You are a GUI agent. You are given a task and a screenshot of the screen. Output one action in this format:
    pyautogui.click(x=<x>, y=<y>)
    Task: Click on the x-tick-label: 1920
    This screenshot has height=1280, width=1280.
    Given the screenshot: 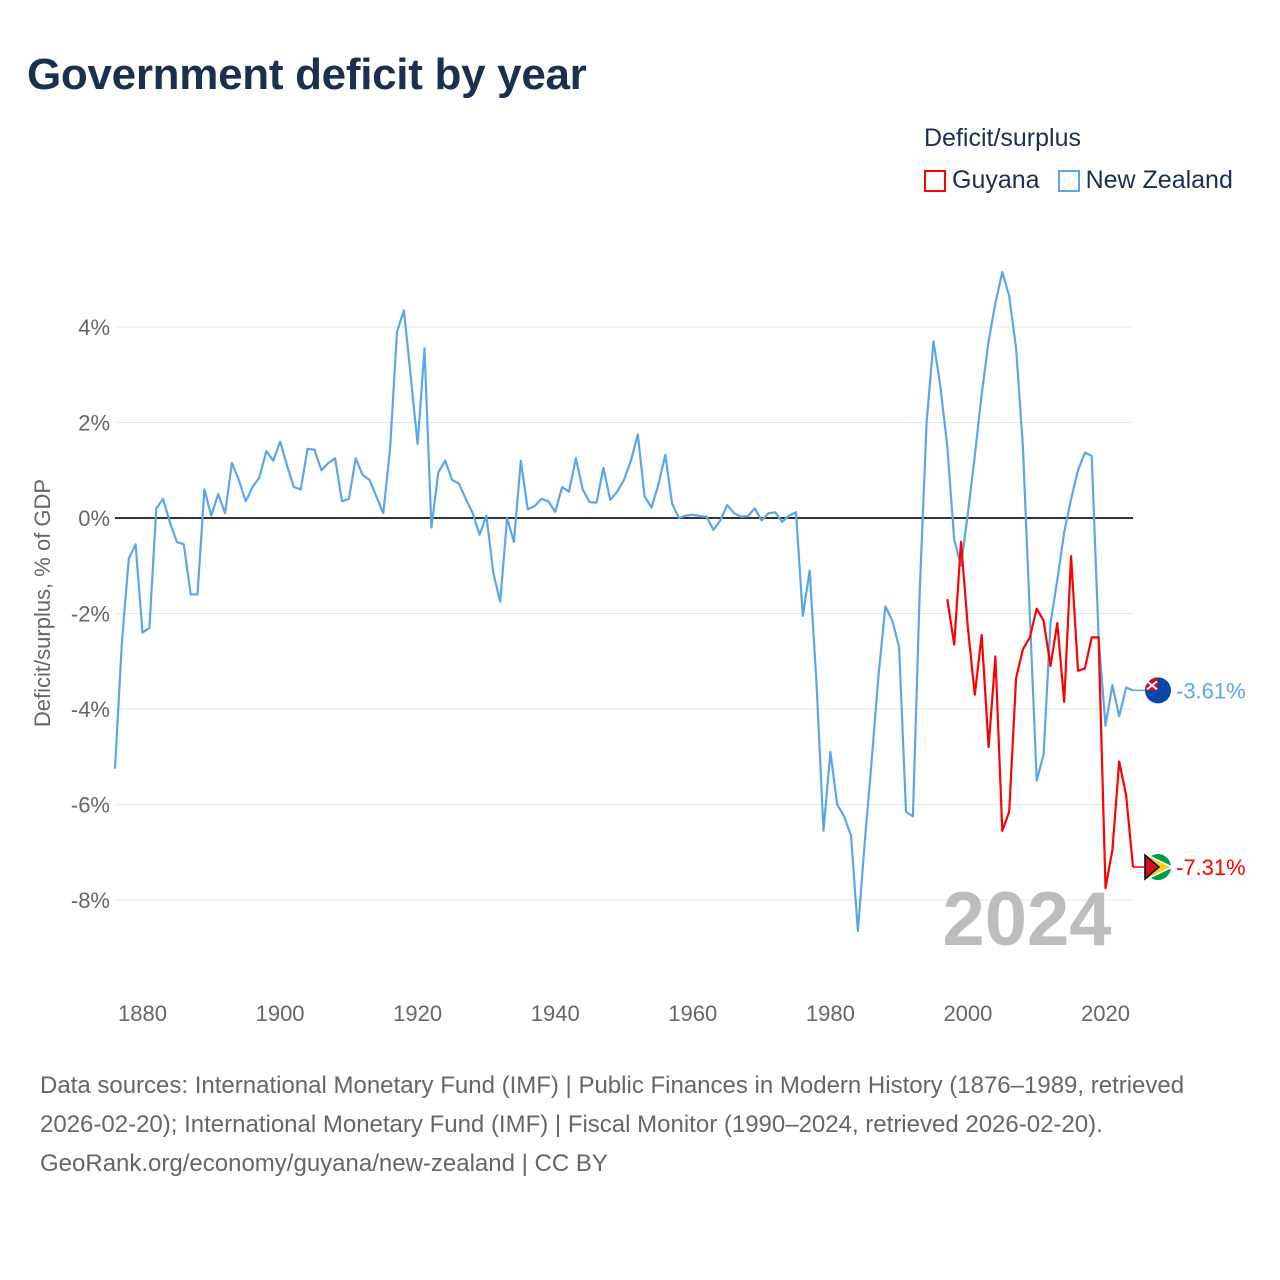 What is the action you would take?
    pyautogui.click(x=417, y=1013)
    